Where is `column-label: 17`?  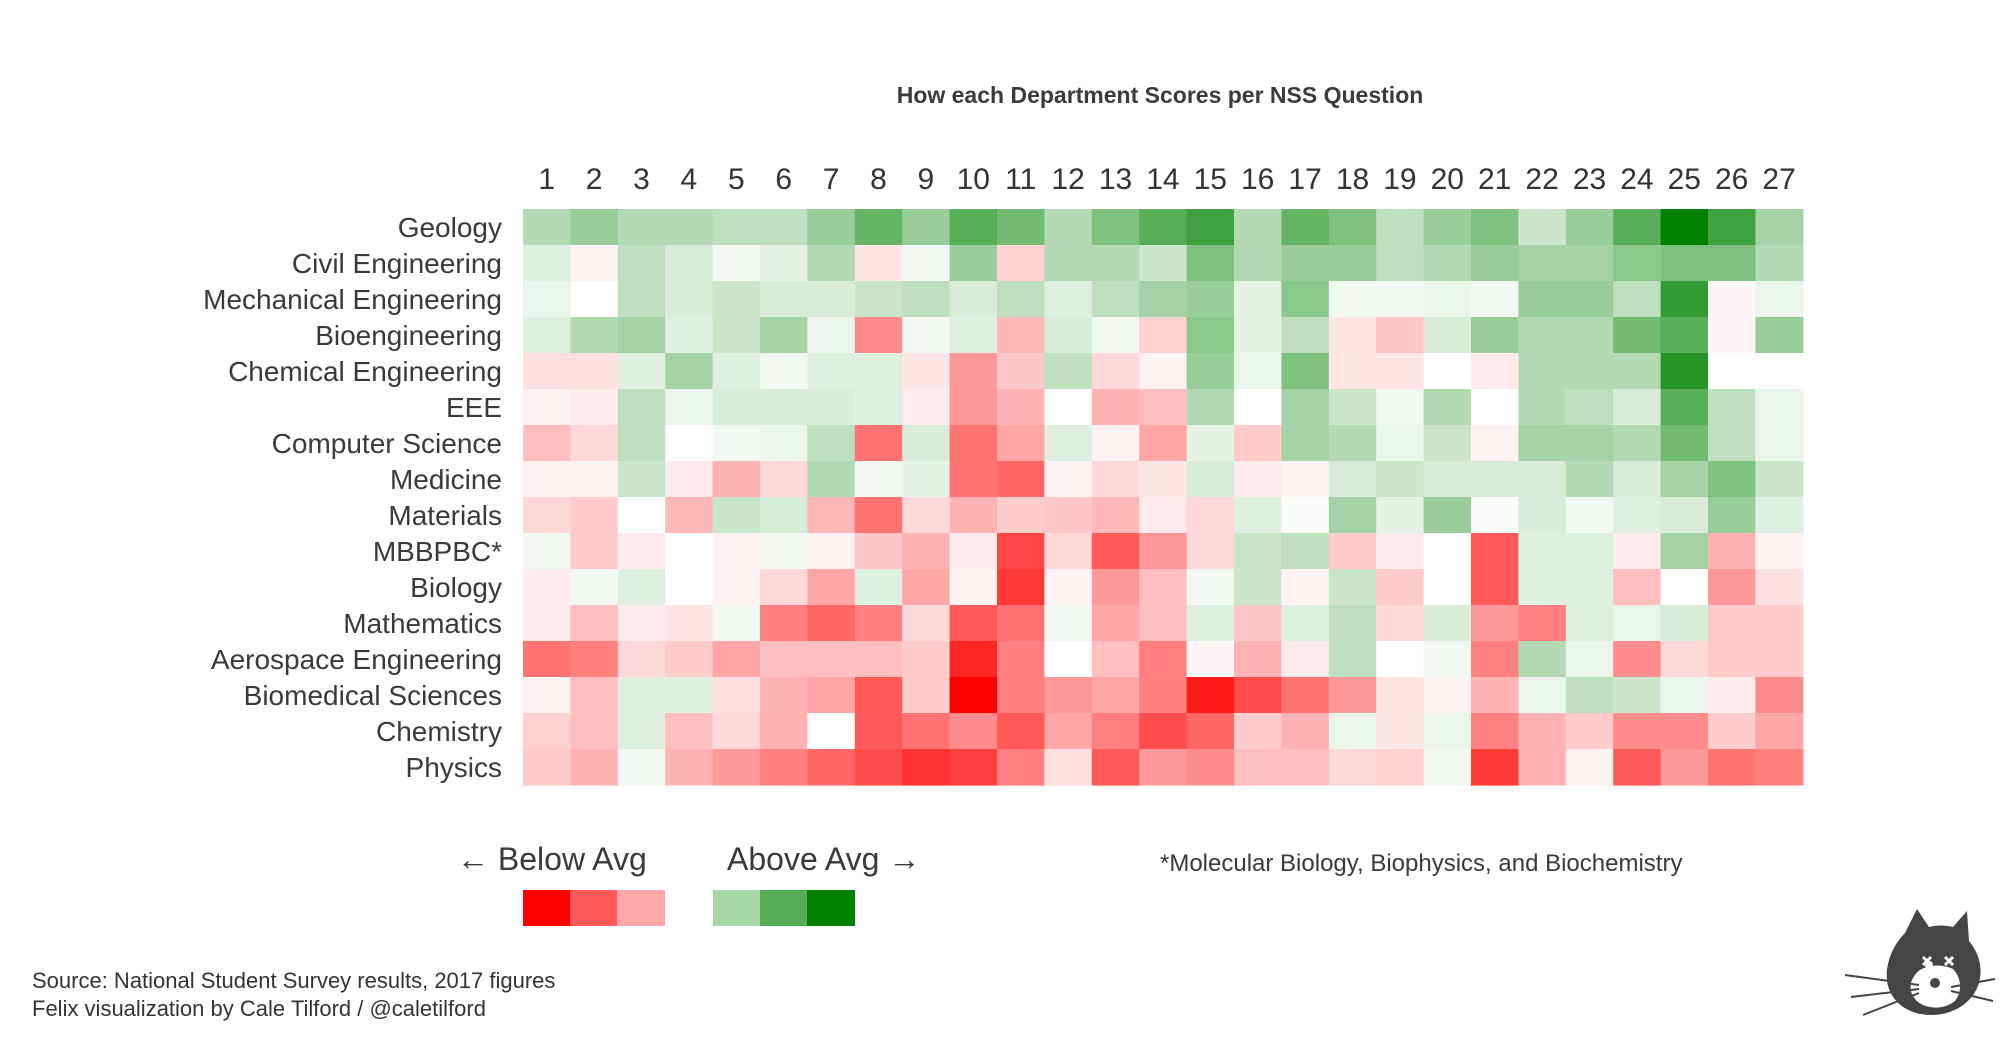 column-label: 17 is located at coordinates (1304, 179).